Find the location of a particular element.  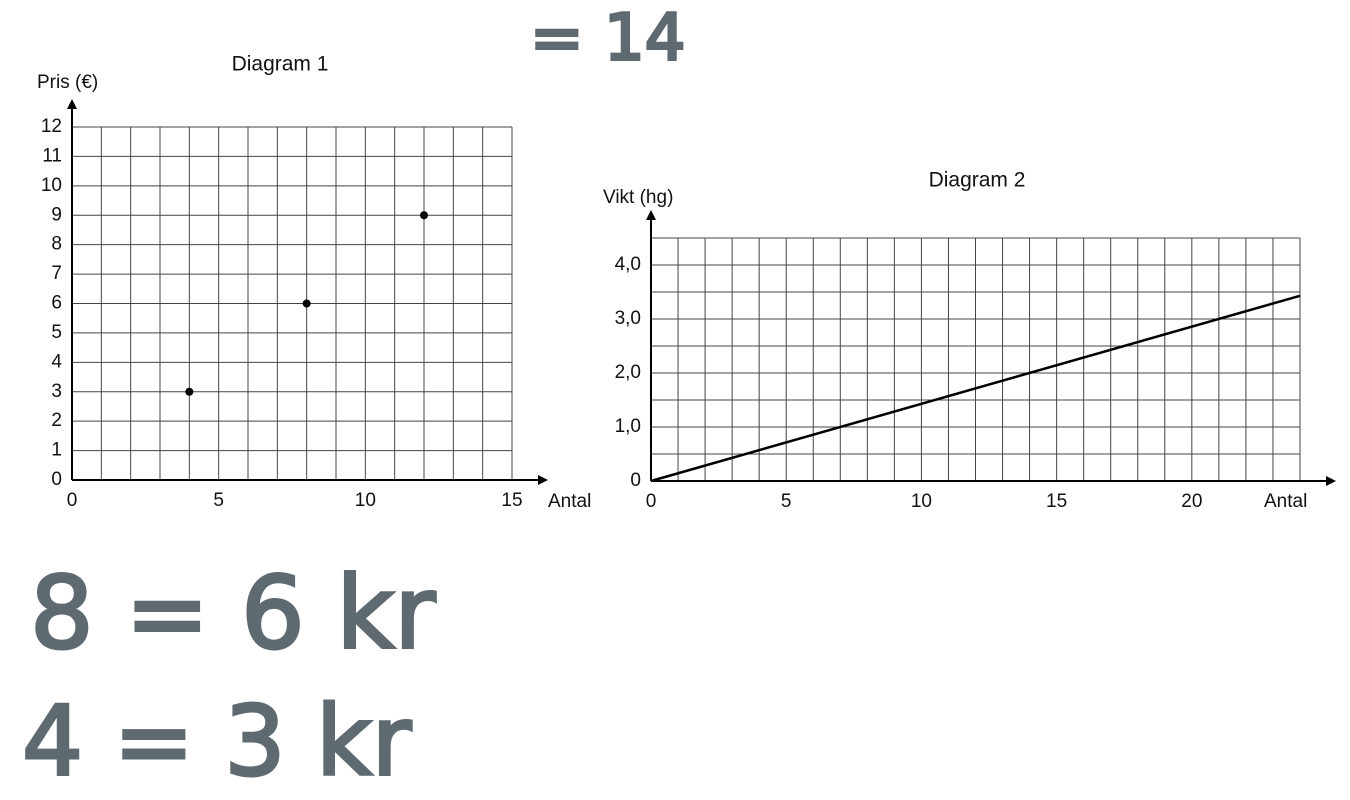

y-tick-label: 1 is located at coordinates (56, 450).